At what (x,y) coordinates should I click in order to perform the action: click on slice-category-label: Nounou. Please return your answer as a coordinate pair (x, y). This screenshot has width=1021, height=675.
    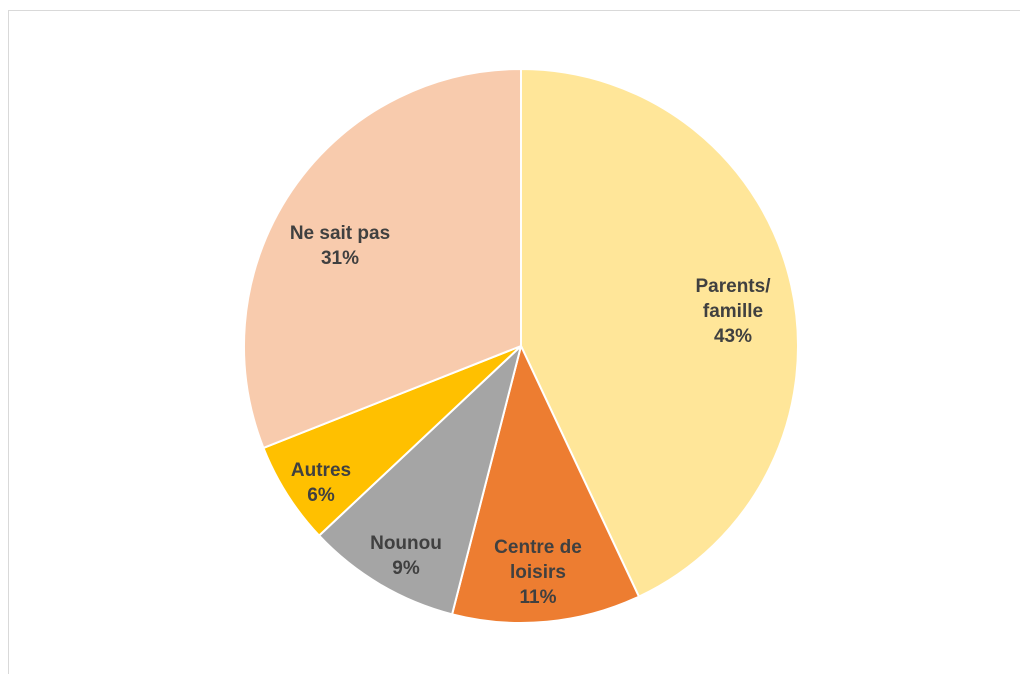
    Looking at the image, I should click on (406, 543).